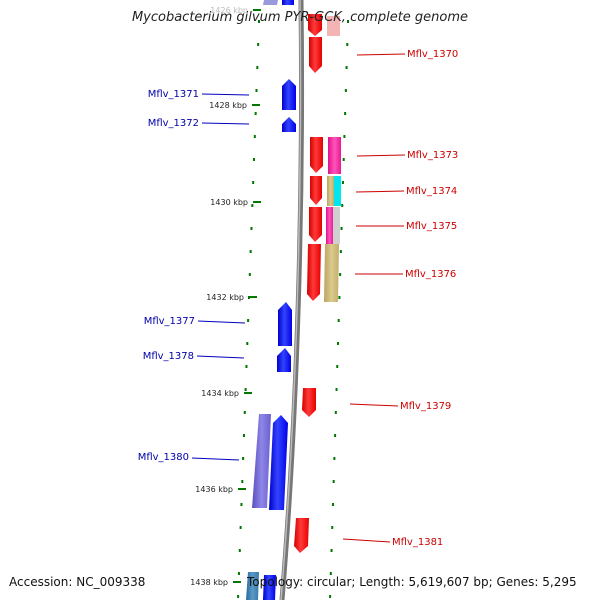  I want to click on tick-label: 1436 kbp, so click(214, 489).